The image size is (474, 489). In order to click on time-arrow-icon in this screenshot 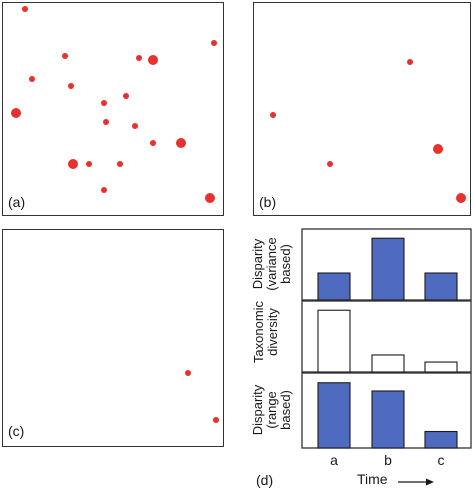, I will do `click(416, 482)`.